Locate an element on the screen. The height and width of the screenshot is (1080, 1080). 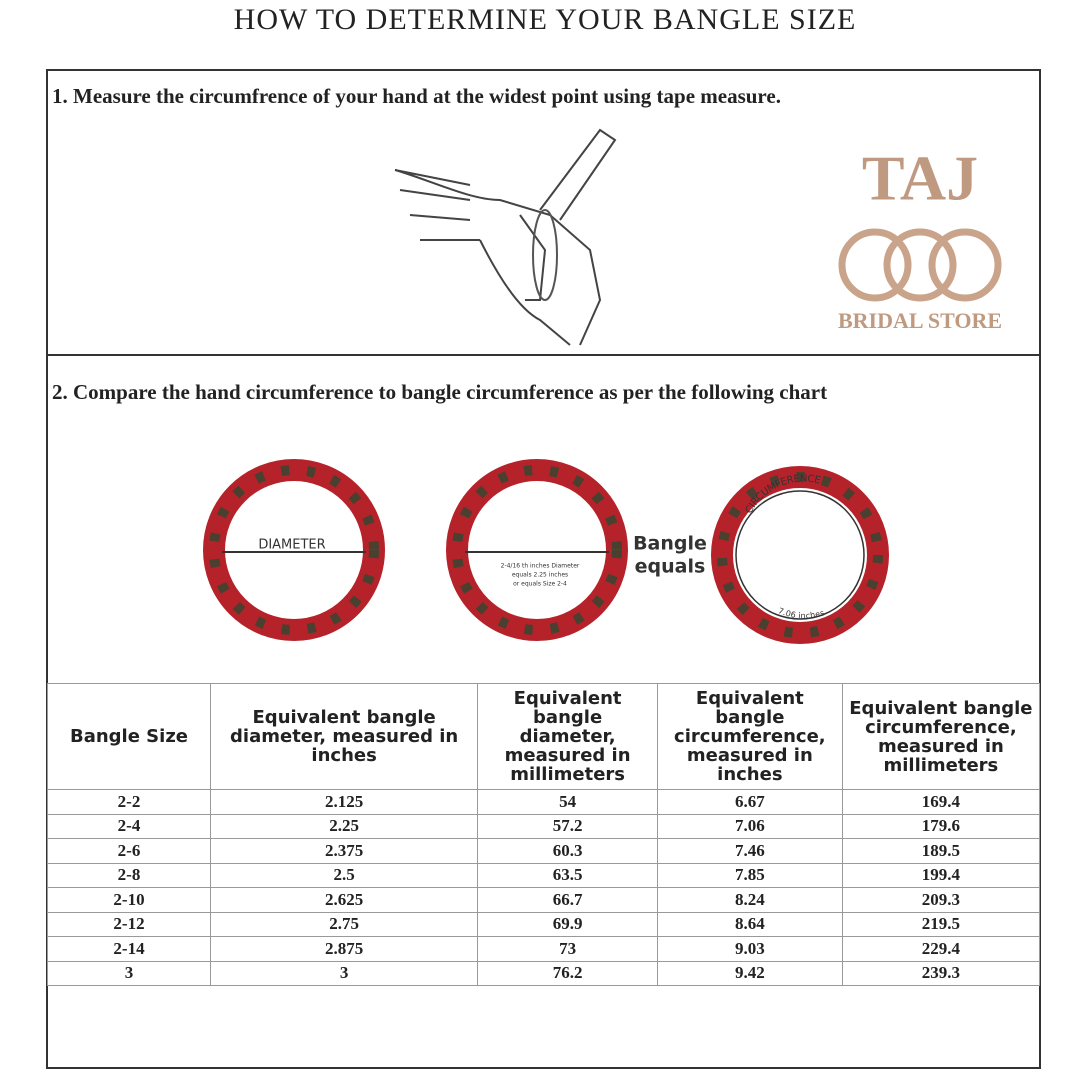
table-row: 2-12 2.75 69.9 8.64 219.5 is located at coordinates (544, 924).